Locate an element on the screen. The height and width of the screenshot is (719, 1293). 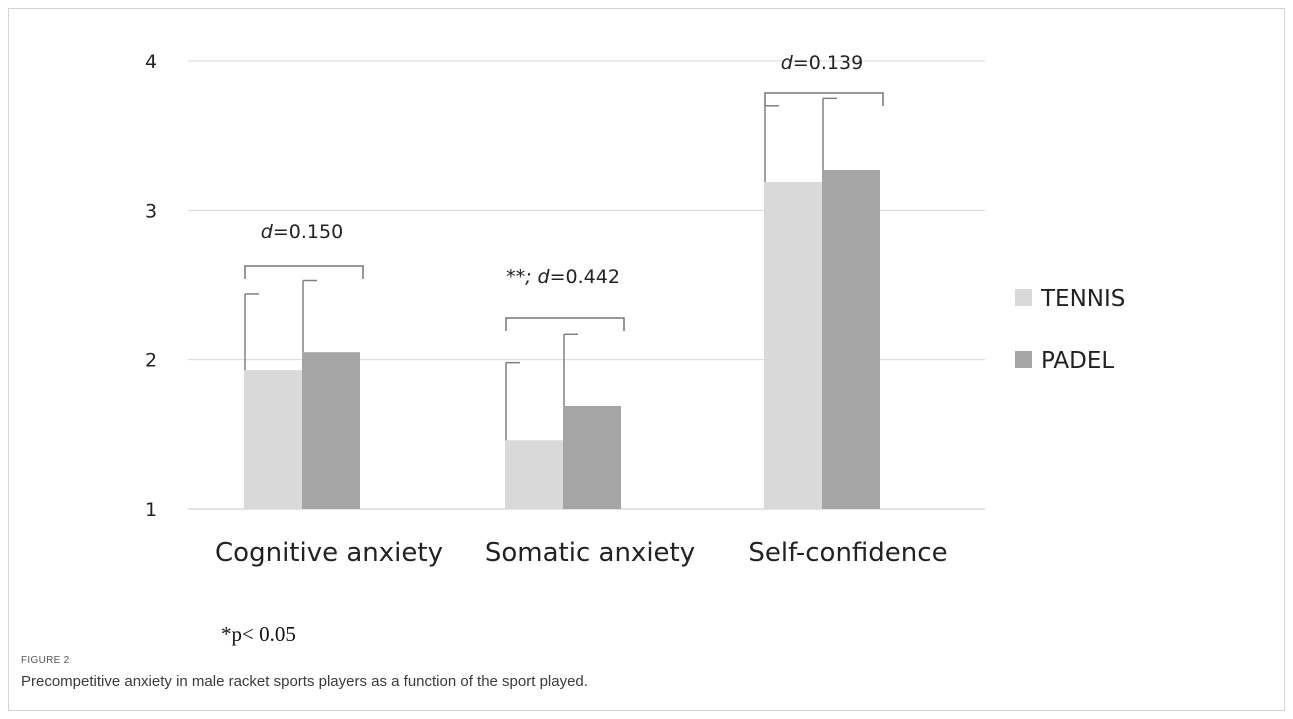
category-label: Self-confidence is located at coordinates (847, 553).